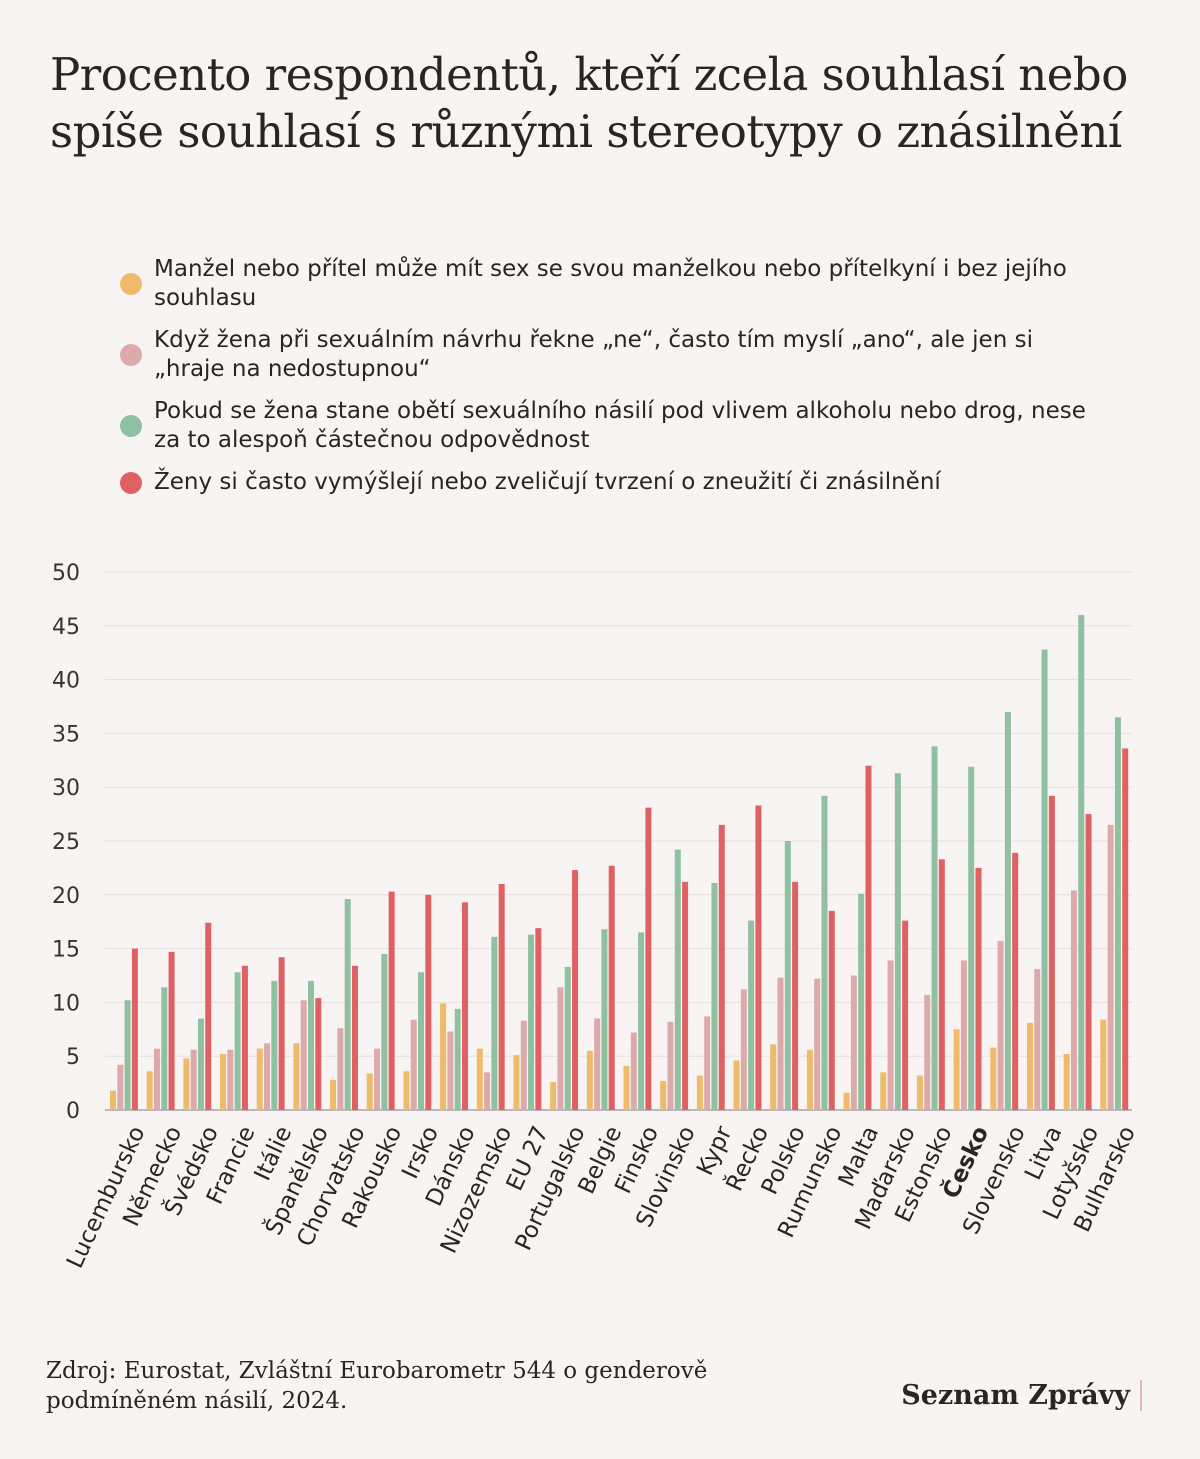 The height and width of the screenshot is (1459, 1200). Describe the element at coordinates (66, 681) in the screenshot. I see `y-tick-label: 40` at that location.